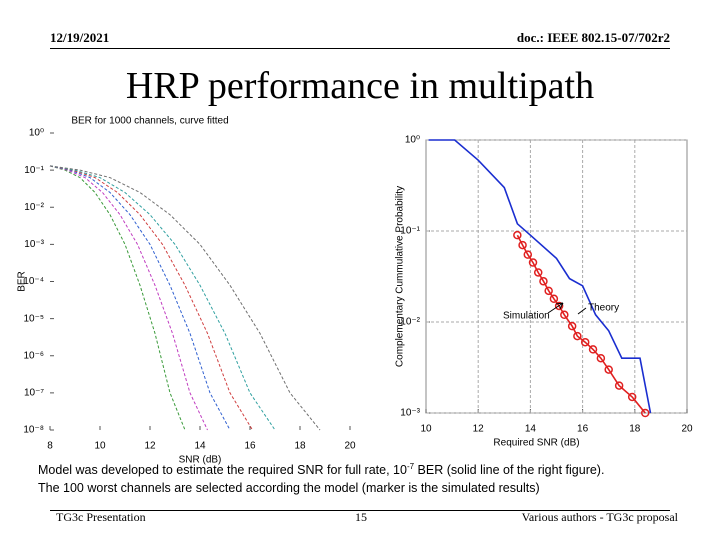 The image size is (720, 540). What do you see at coordinates (603, 308) in the screenshot?
I see `annotation: Theory` at bounding box center [603, 308].